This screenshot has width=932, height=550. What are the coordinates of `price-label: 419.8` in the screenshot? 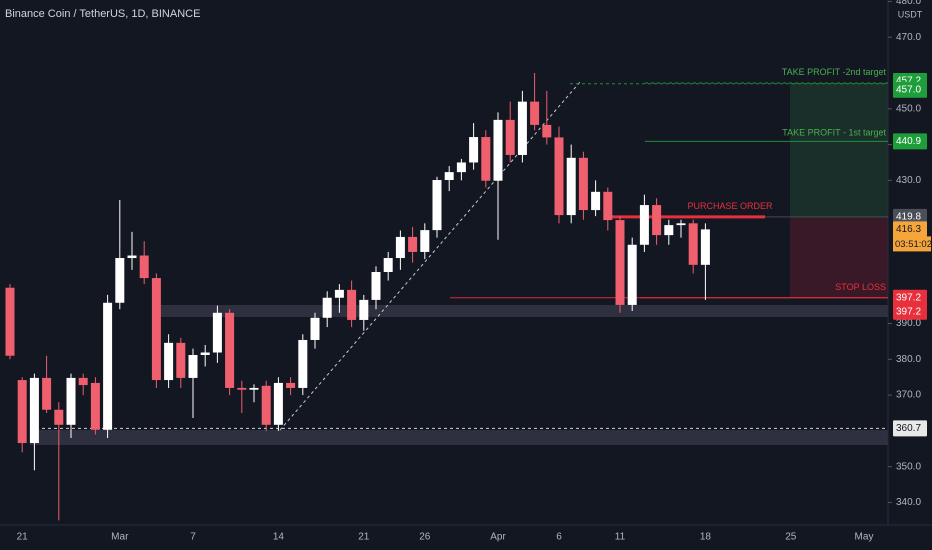 It's located at (908, 217).